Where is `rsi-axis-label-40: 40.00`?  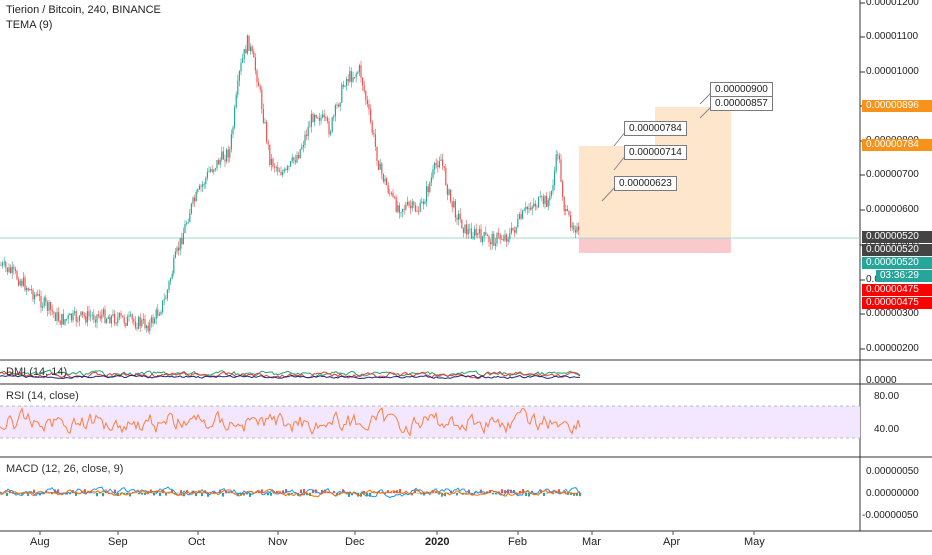
rsi-axis-label-40: 40.00 is located at coordinates (886, 429).